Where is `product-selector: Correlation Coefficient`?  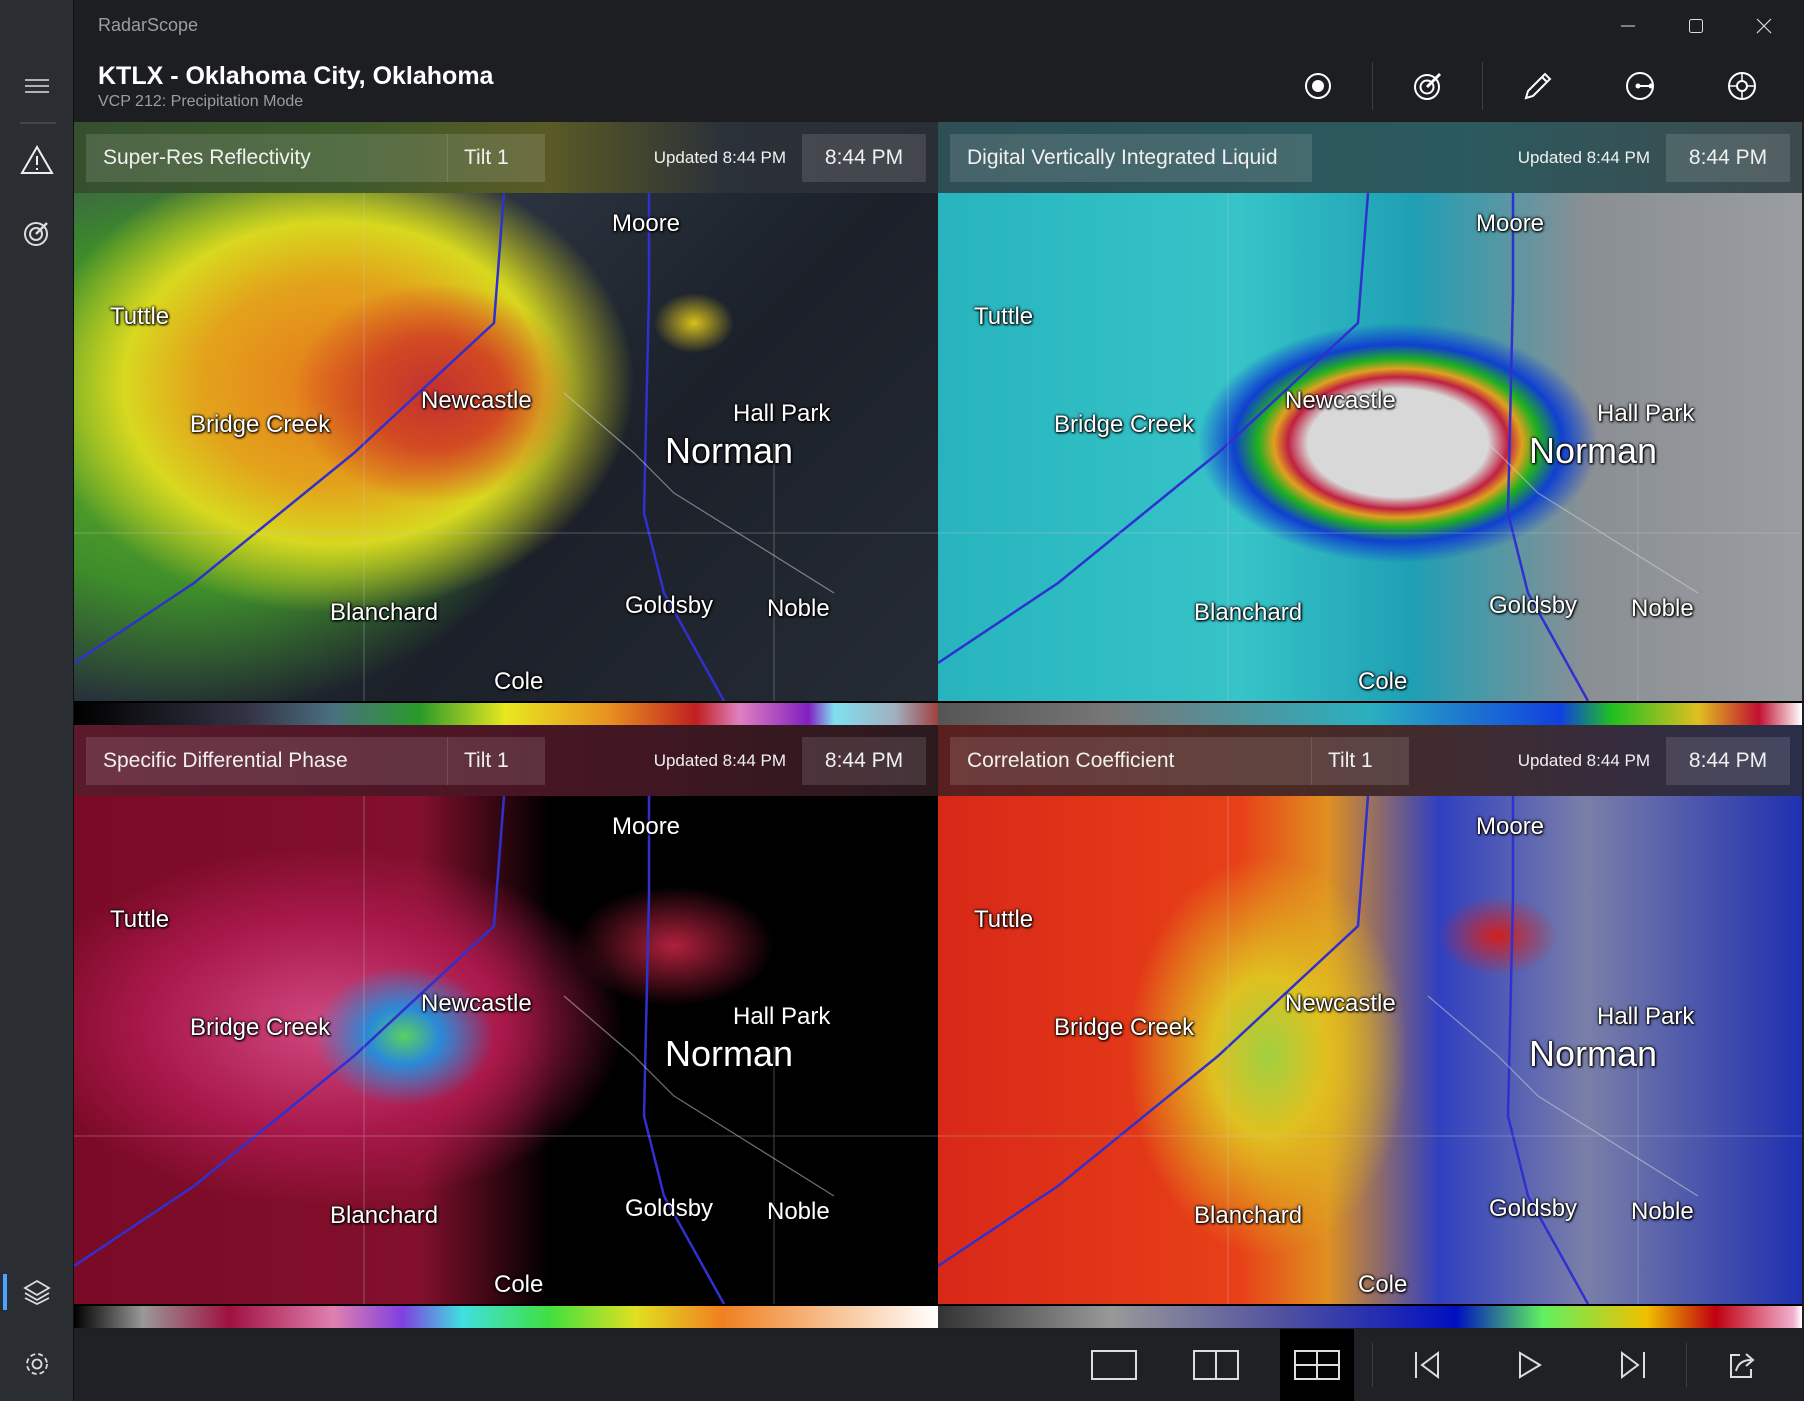 product-selector: Correlation Coefficient is located at coordinates (1131, 761).